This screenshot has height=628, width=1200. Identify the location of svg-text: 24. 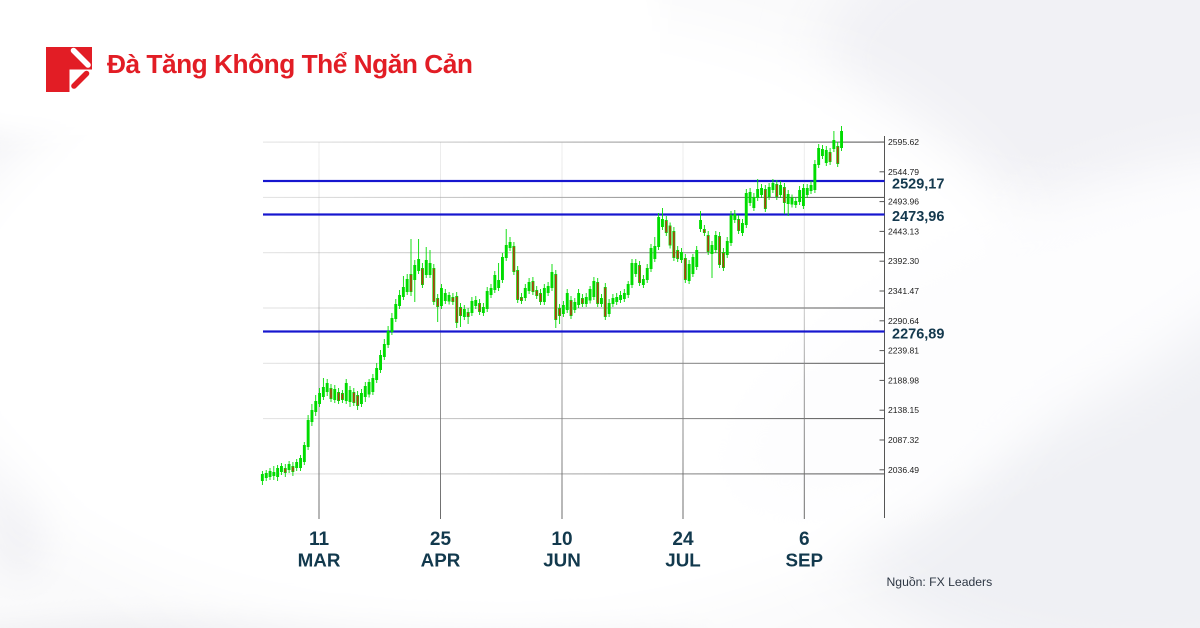
(683, 539).